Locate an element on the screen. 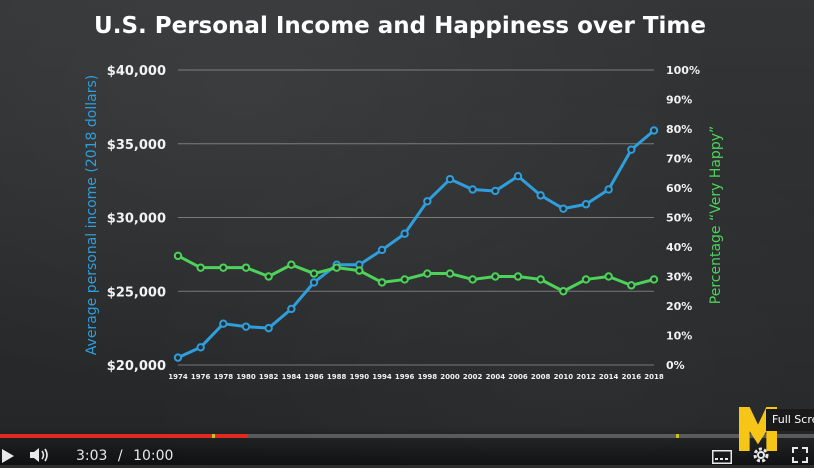 The width and height of the screenshot is (814, 468). y-axis-right-label: Percentage “Very Happy” is located at coordinates (716, 215).